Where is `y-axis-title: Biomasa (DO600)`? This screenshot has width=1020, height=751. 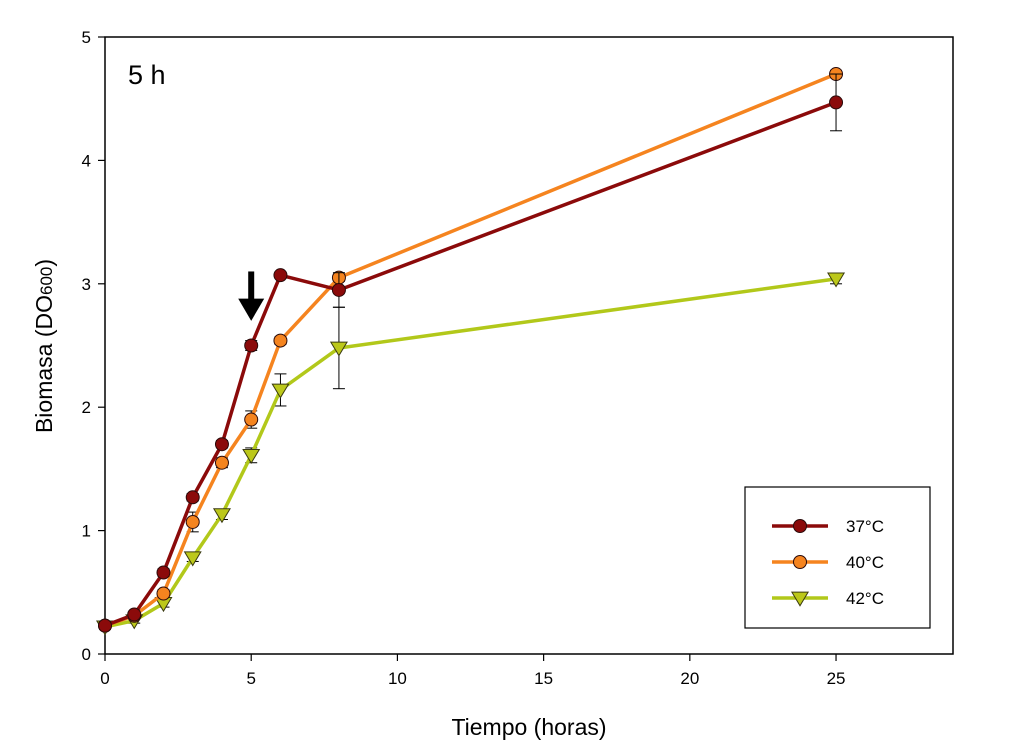
y-axis-title: Biomasa (DO600) is located at coordinates (44, 346).